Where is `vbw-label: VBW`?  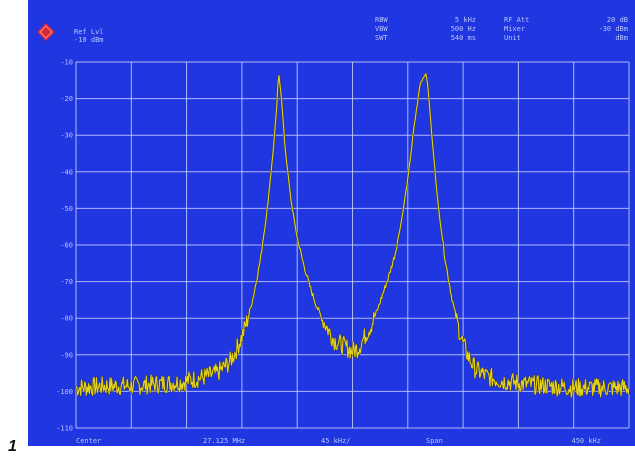
vbw-label: VBW is located at coordinates (381, 29).